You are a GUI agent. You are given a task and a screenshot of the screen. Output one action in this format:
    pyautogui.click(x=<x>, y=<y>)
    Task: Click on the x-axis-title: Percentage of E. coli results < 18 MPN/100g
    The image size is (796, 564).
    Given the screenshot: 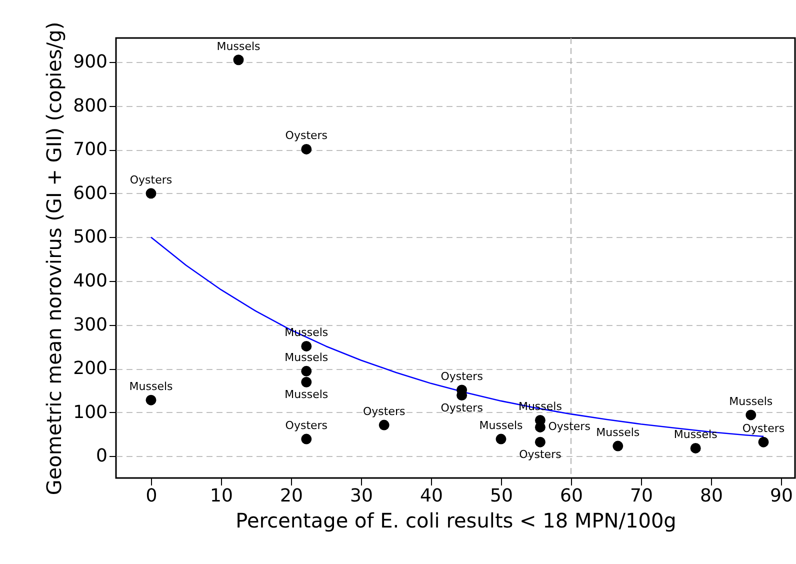 What is the action you would take?
    pyautogui.click(x=456, y=520)
    